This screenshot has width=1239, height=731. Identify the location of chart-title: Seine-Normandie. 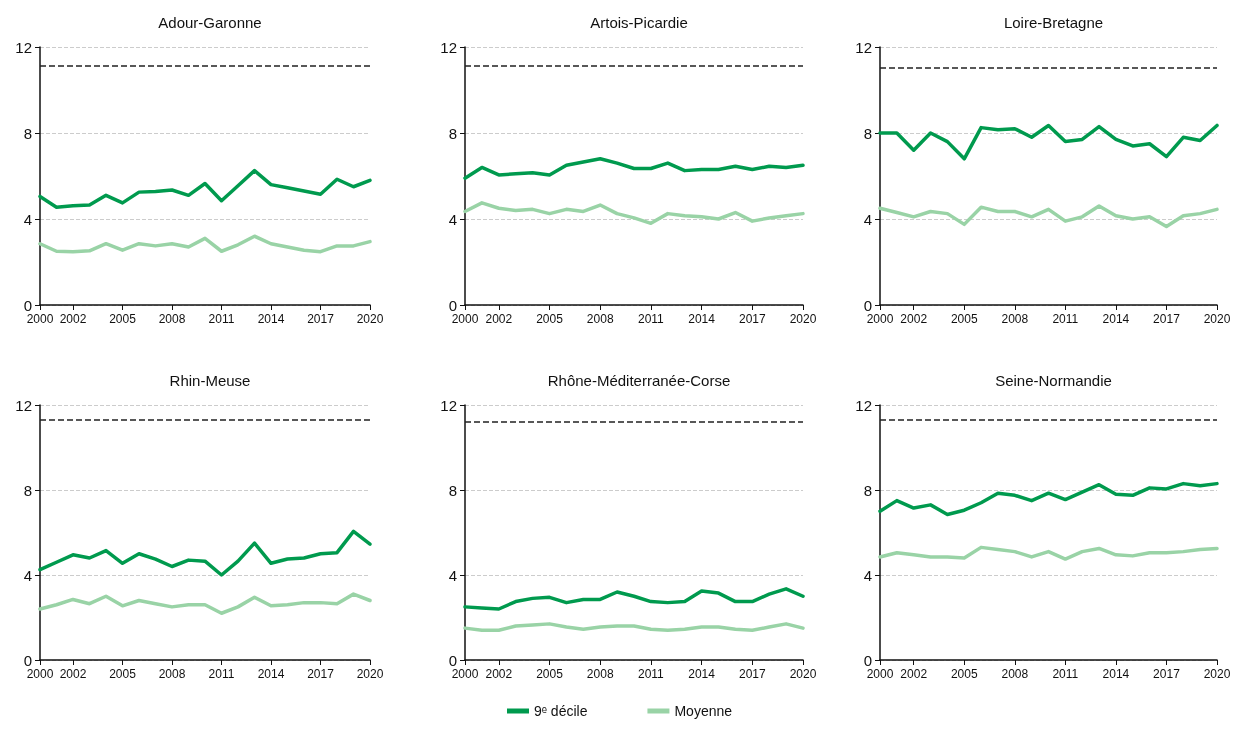
(1053, 380).